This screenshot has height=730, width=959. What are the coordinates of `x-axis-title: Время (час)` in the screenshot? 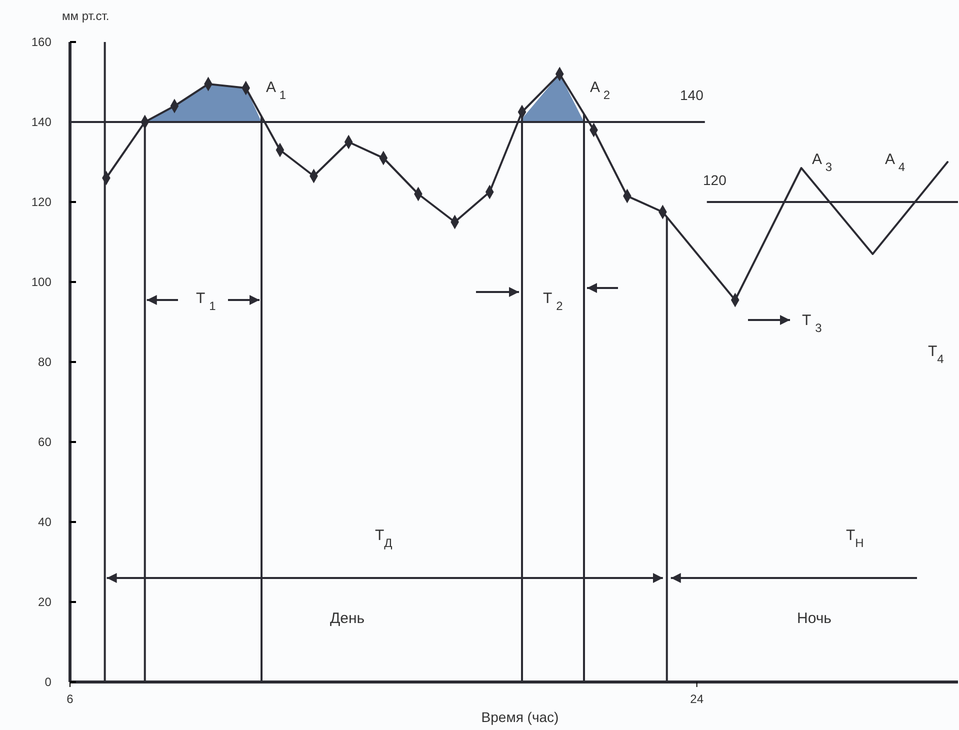 It's located at (520, 717).